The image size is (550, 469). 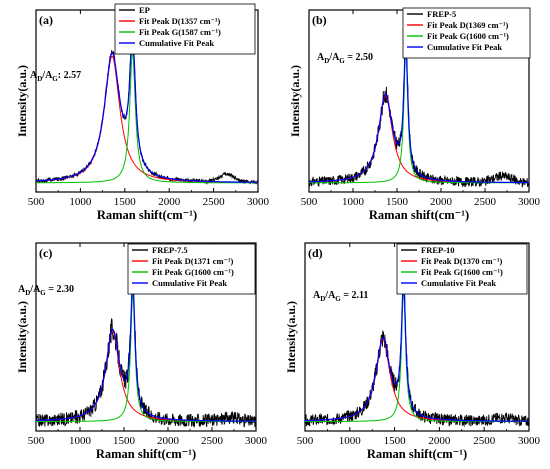 I want to click on panel-label: (d), so click(x=315, y=253).